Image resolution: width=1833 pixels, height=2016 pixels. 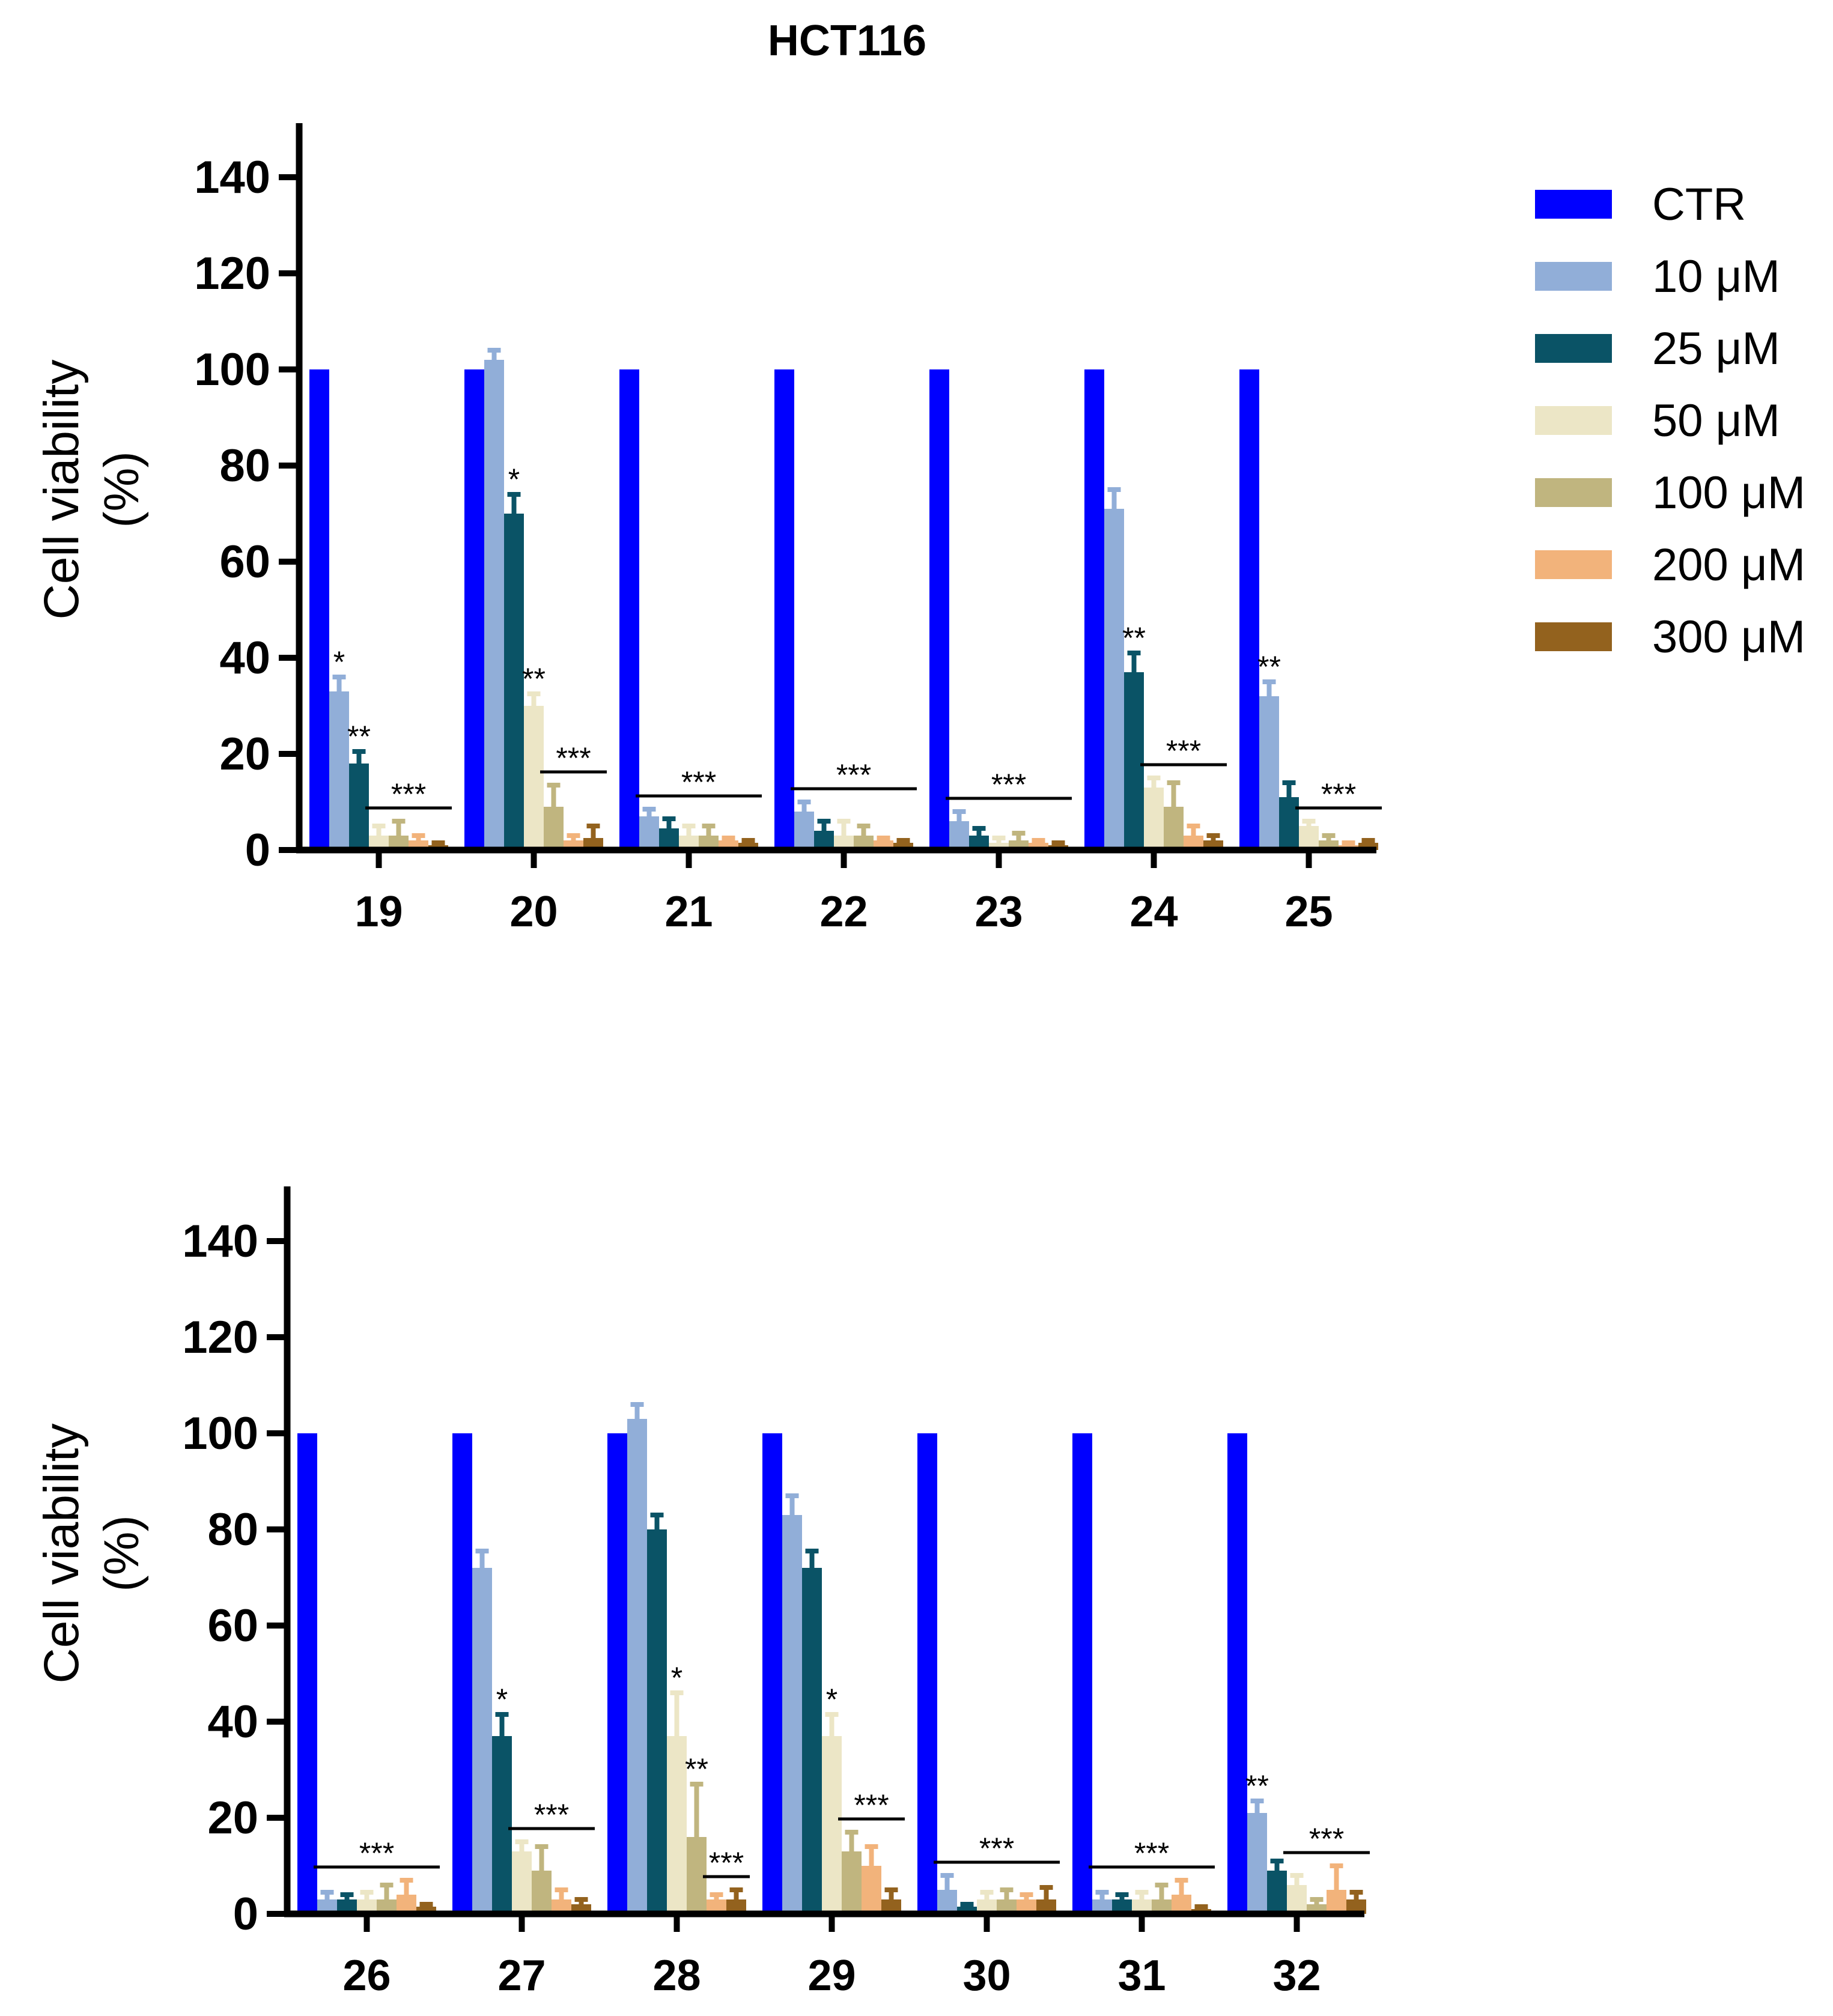 I want to click on x-tick-label: 24, so click(x=1153, y=912).